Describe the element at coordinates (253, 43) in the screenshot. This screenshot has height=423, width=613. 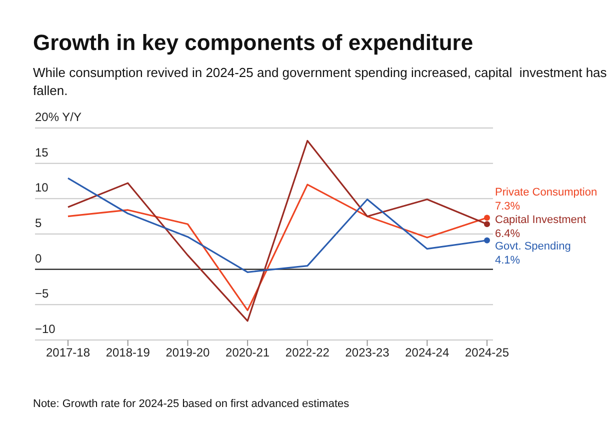
I see `chart-title: Growth in key components of expenditure` at that location.